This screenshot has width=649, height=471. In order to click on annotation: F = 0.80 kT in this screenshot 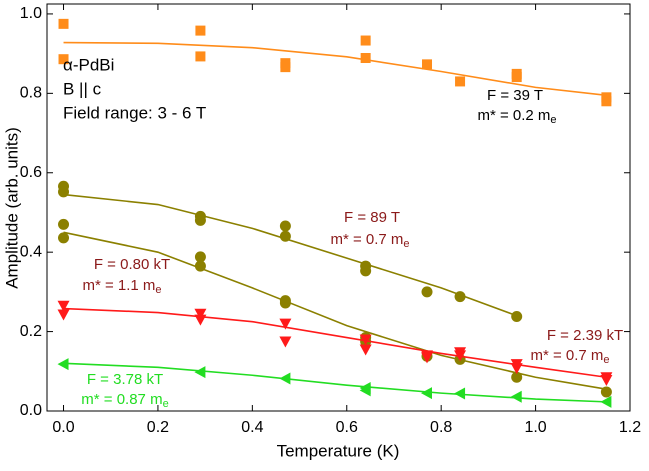, I will do `click(132, 264)`.